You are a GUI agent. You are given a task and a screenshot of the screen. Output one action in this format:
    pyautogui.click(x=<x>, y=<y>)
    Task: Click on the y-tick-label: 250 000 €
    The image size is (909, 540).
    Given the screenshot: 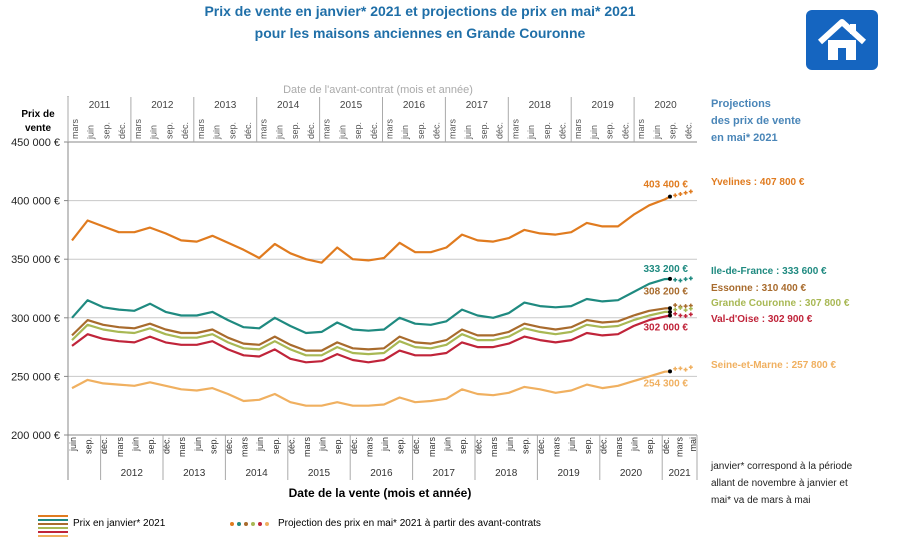 What is the action you would take?
    pyautogui.click(x=35, y=377)
    